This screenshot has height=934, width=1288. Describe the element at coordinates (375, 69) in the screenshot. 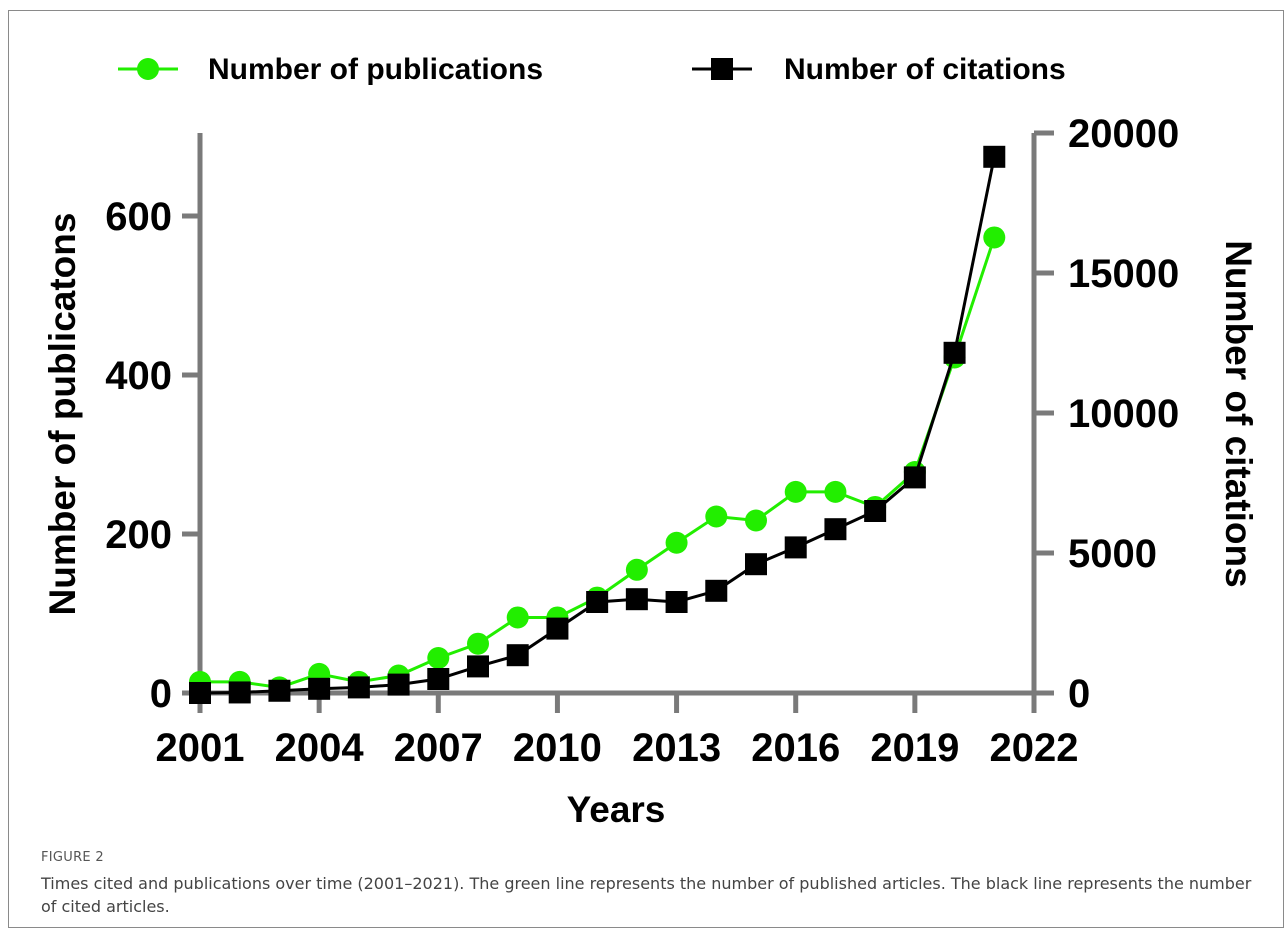

I see `legend-label: Number of publications` at that location.